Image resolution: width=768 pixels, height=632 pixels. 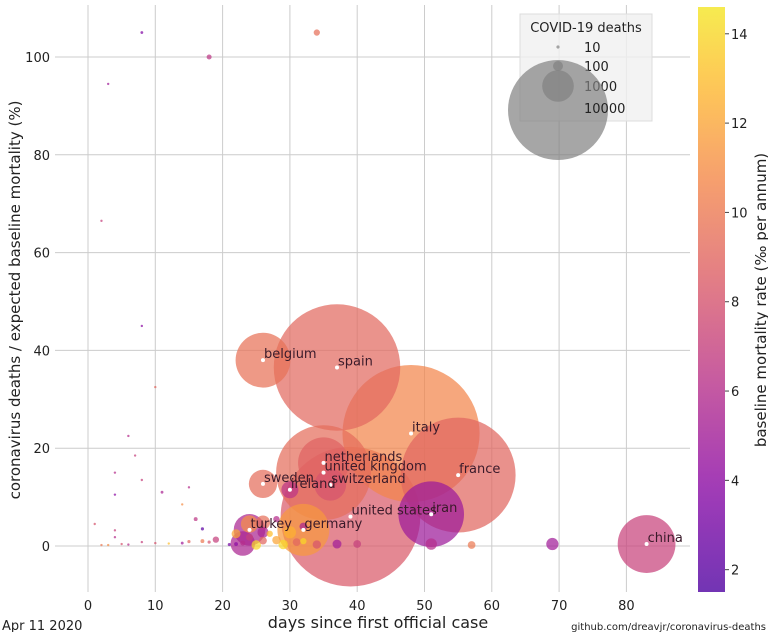 I want to click on country-label: spain, so click(x=355, y=362).